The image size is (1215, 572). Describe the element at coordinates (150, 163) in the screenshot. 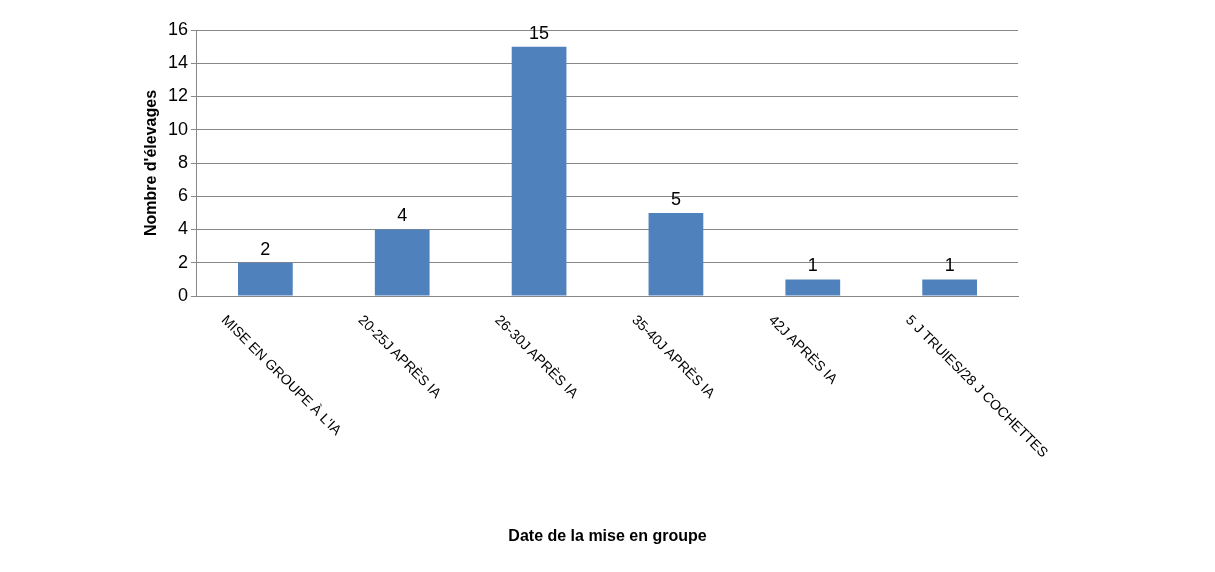

I see `y-axis-title: Nombre d'élevages` at that location.